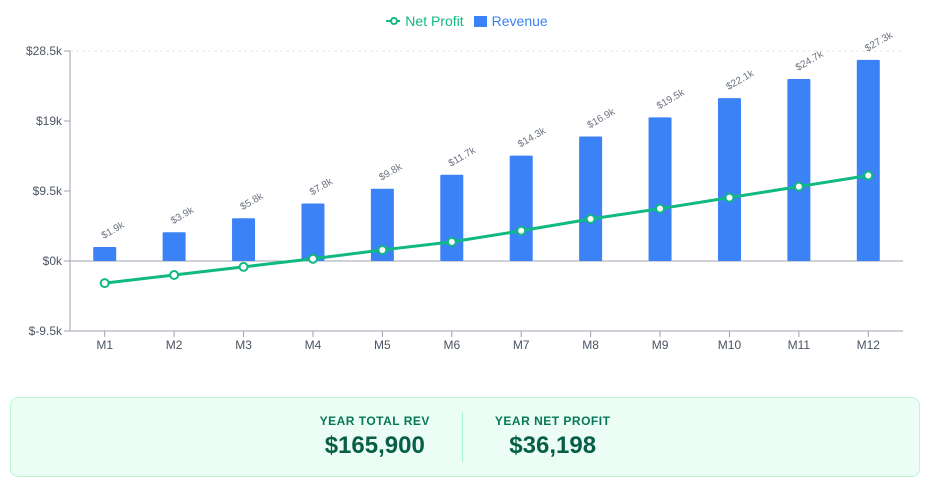 Image resolution: width=934 pixels, height=493 pixels. I want to click on x-tick-label: M11, so click(799, 345).